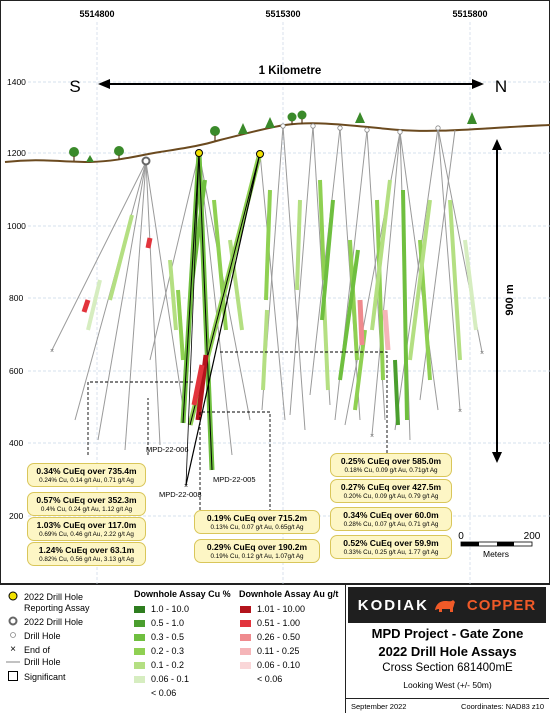 Image resolution: width=550 pixels, height=713 pixels. Describe the element at coordinates (447, 668) in the screenshot. I see `section-label: Cross Section 681400mE` at that location.